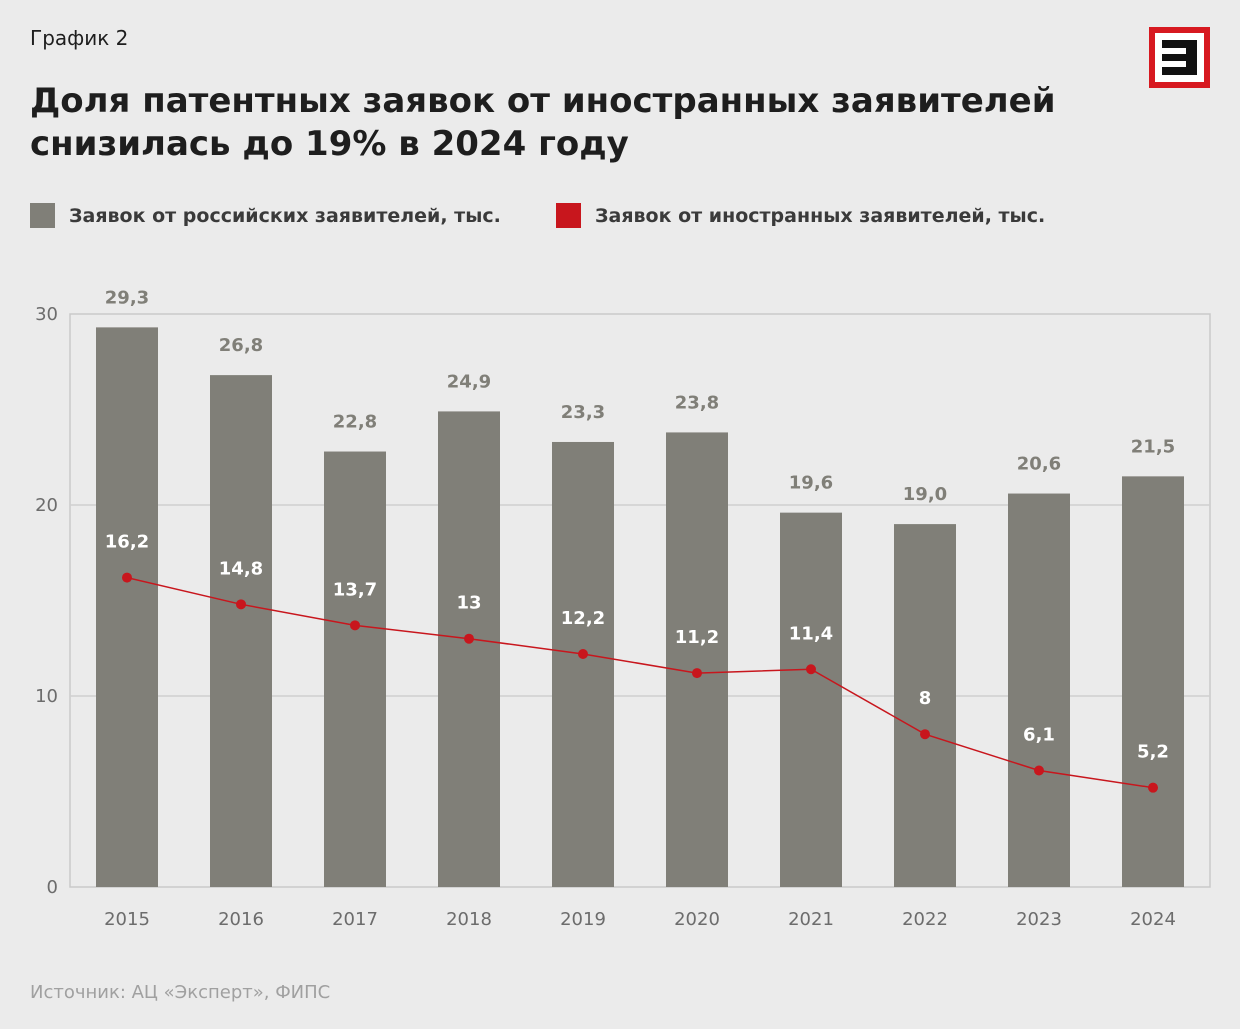  I want to click on y-tick-label: 20, so click(46, 505).